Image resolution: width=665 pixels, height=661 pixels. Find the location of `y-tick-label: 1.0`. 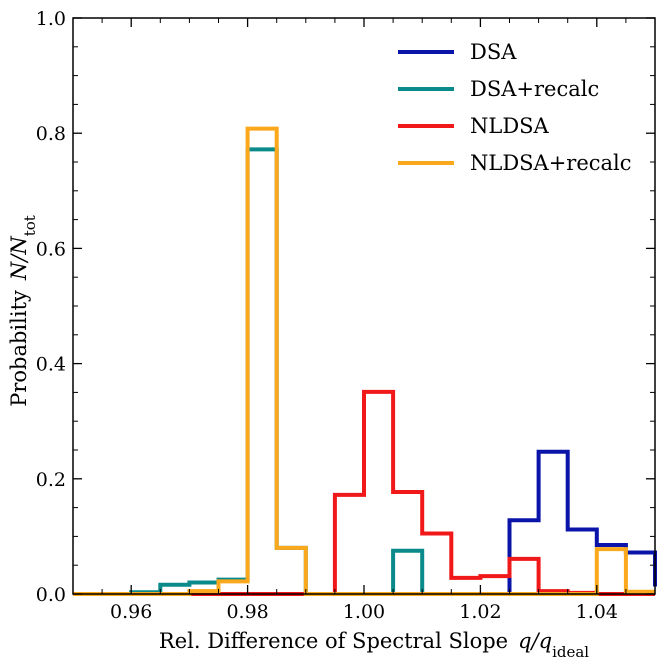

y-tick-label: 1.0 is located at coordinates (51, 19).